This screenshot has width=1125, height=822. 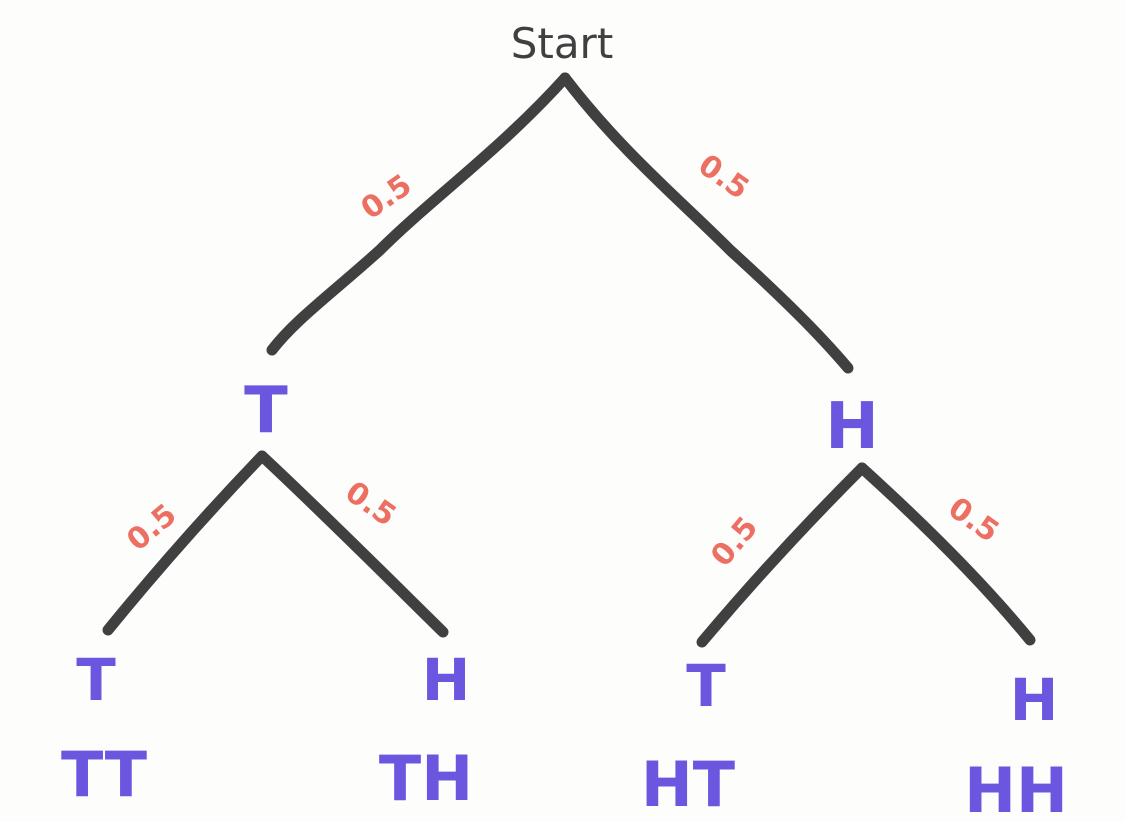 I want to click on prob-start-to-h: 0.5, so click(x=724, y=177).